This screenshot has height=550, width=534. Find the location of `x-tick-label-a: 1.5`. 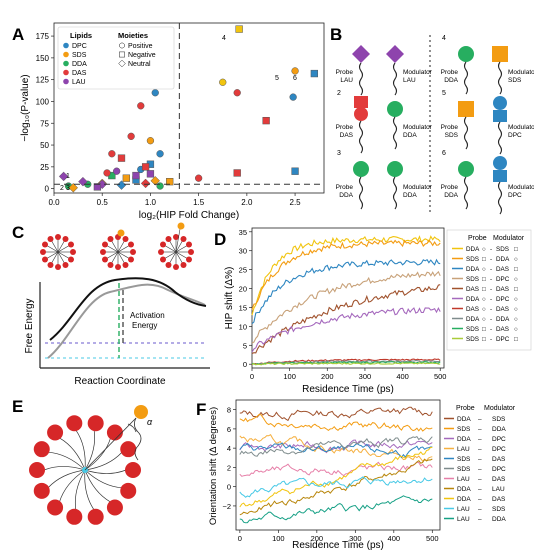

x-tick-label-a: 1.5 is located at coordinates (199, 202).